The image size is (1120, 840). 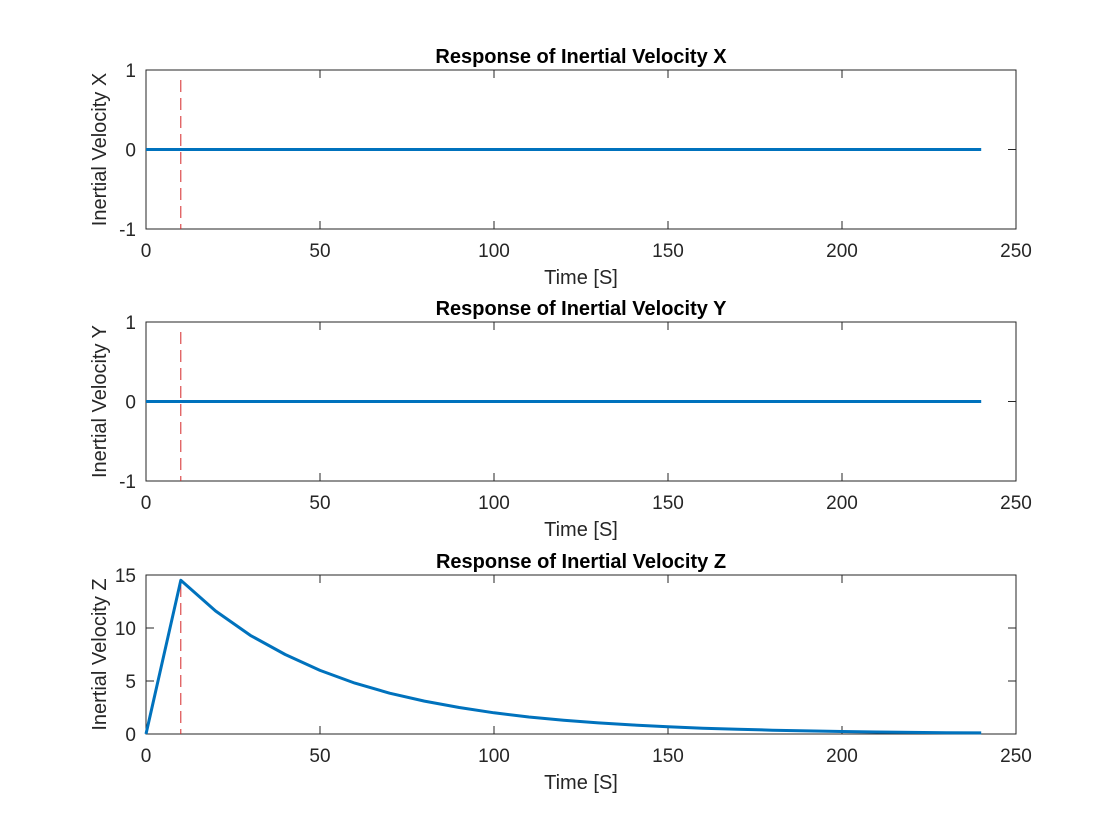 What do you see at coordinates (100, 149) in the screenshot?
I see `y-axis-label: Inertial Velocity X` at bounding box center [100, 149].